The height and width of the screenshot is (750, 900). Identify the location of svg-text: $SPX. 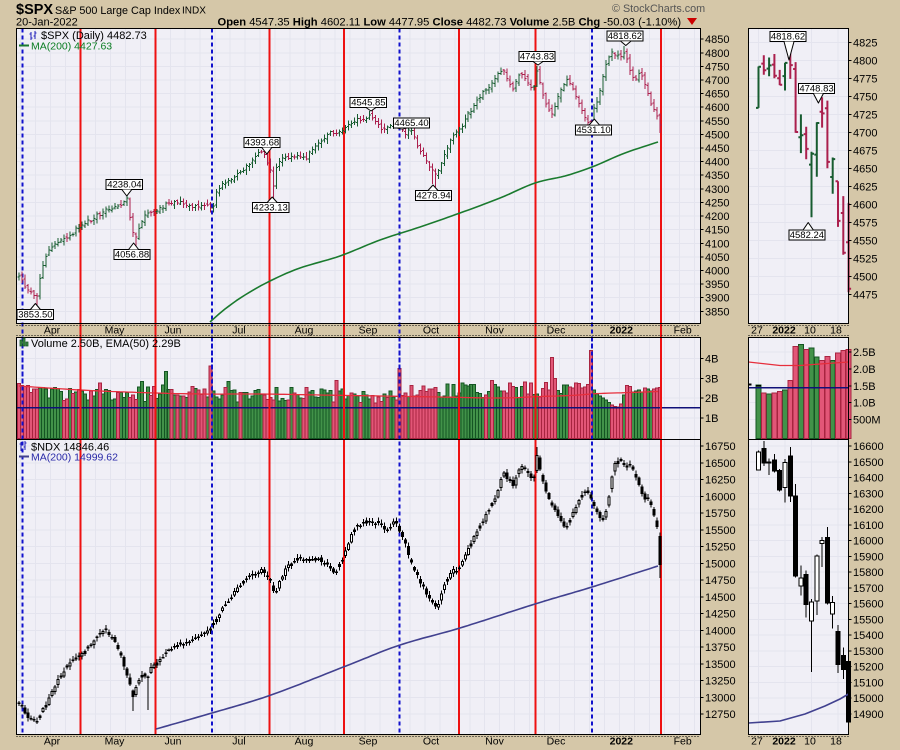
(34, 10).